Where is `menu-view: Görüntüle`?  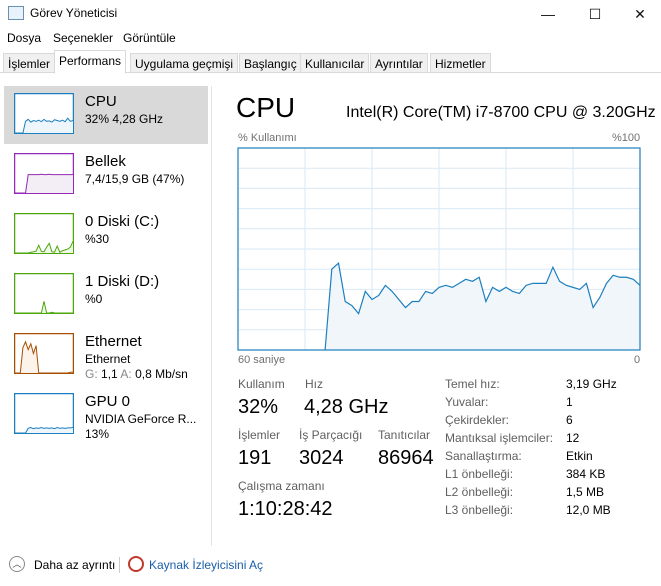 menu-view: Görüntüle is located at coordinates (149, 38).